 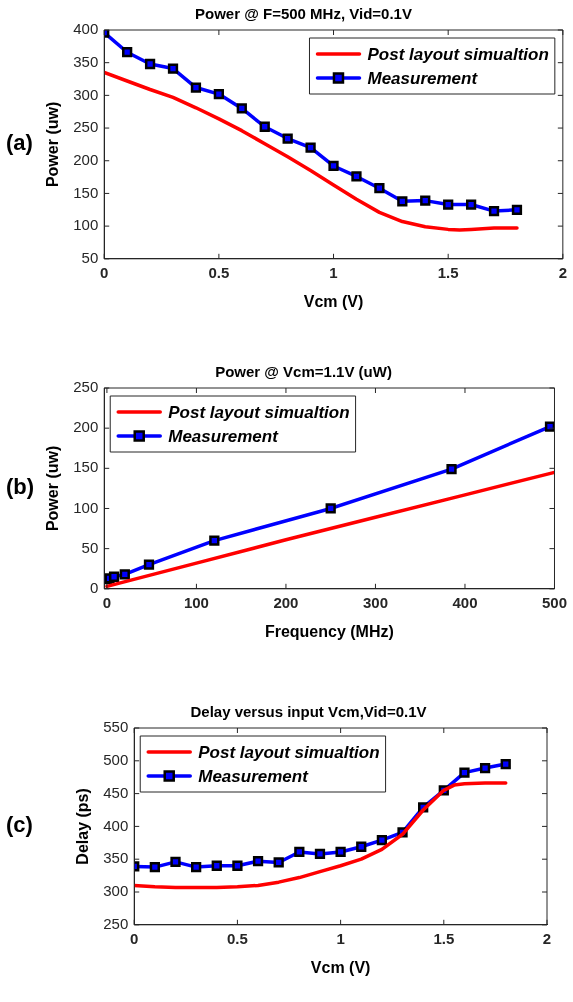 I want to click on x-tick-label: 200, so click(x=286, y=602).